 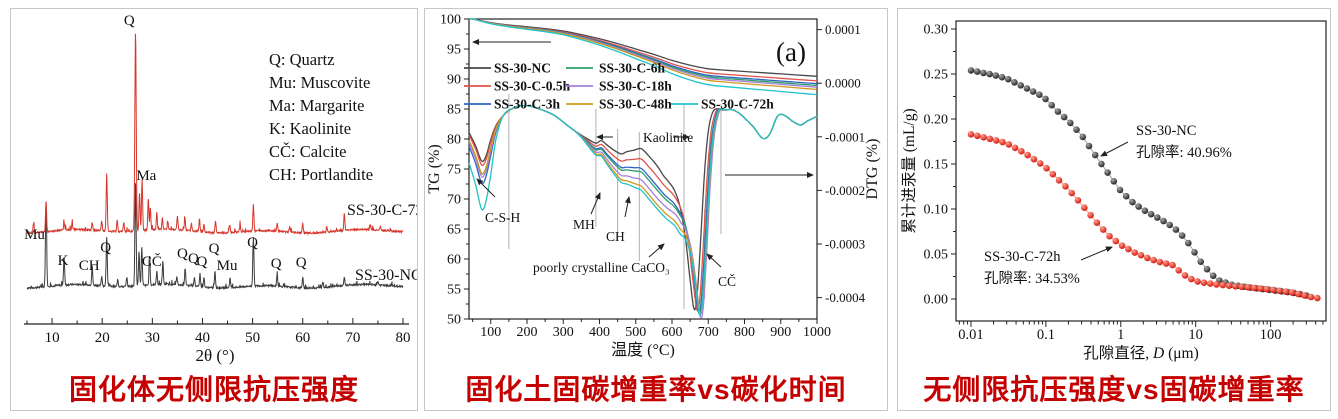 What do you see at coordinates (909, 170) in the screenshot?
I see `mip-y-axis-title: 累计进汞量 (mL/g)` at bounding box center [909, 170].